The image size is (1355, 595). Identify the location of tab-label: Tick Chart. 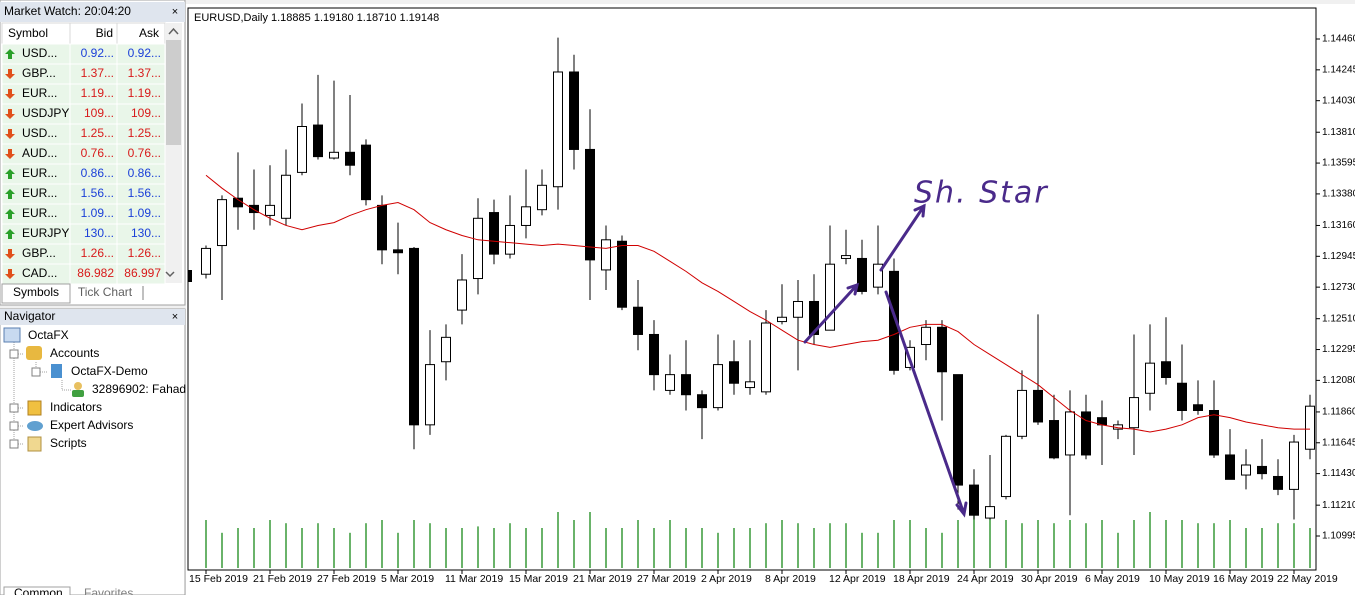
(105, 292).